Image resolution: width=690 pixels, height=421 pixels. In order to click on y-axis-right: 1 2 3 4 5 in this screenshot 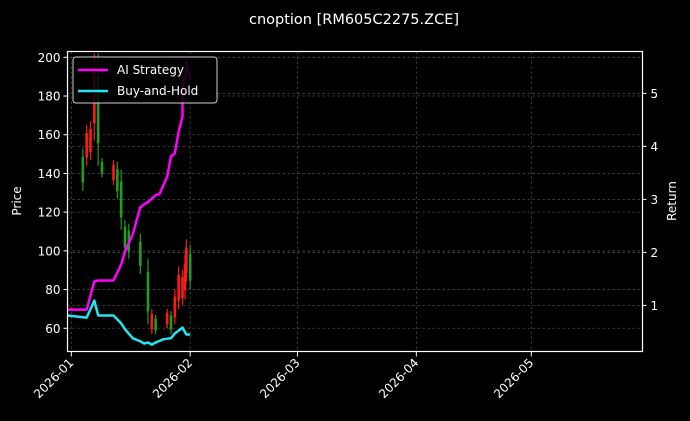, I will do `click(650, 200)`.